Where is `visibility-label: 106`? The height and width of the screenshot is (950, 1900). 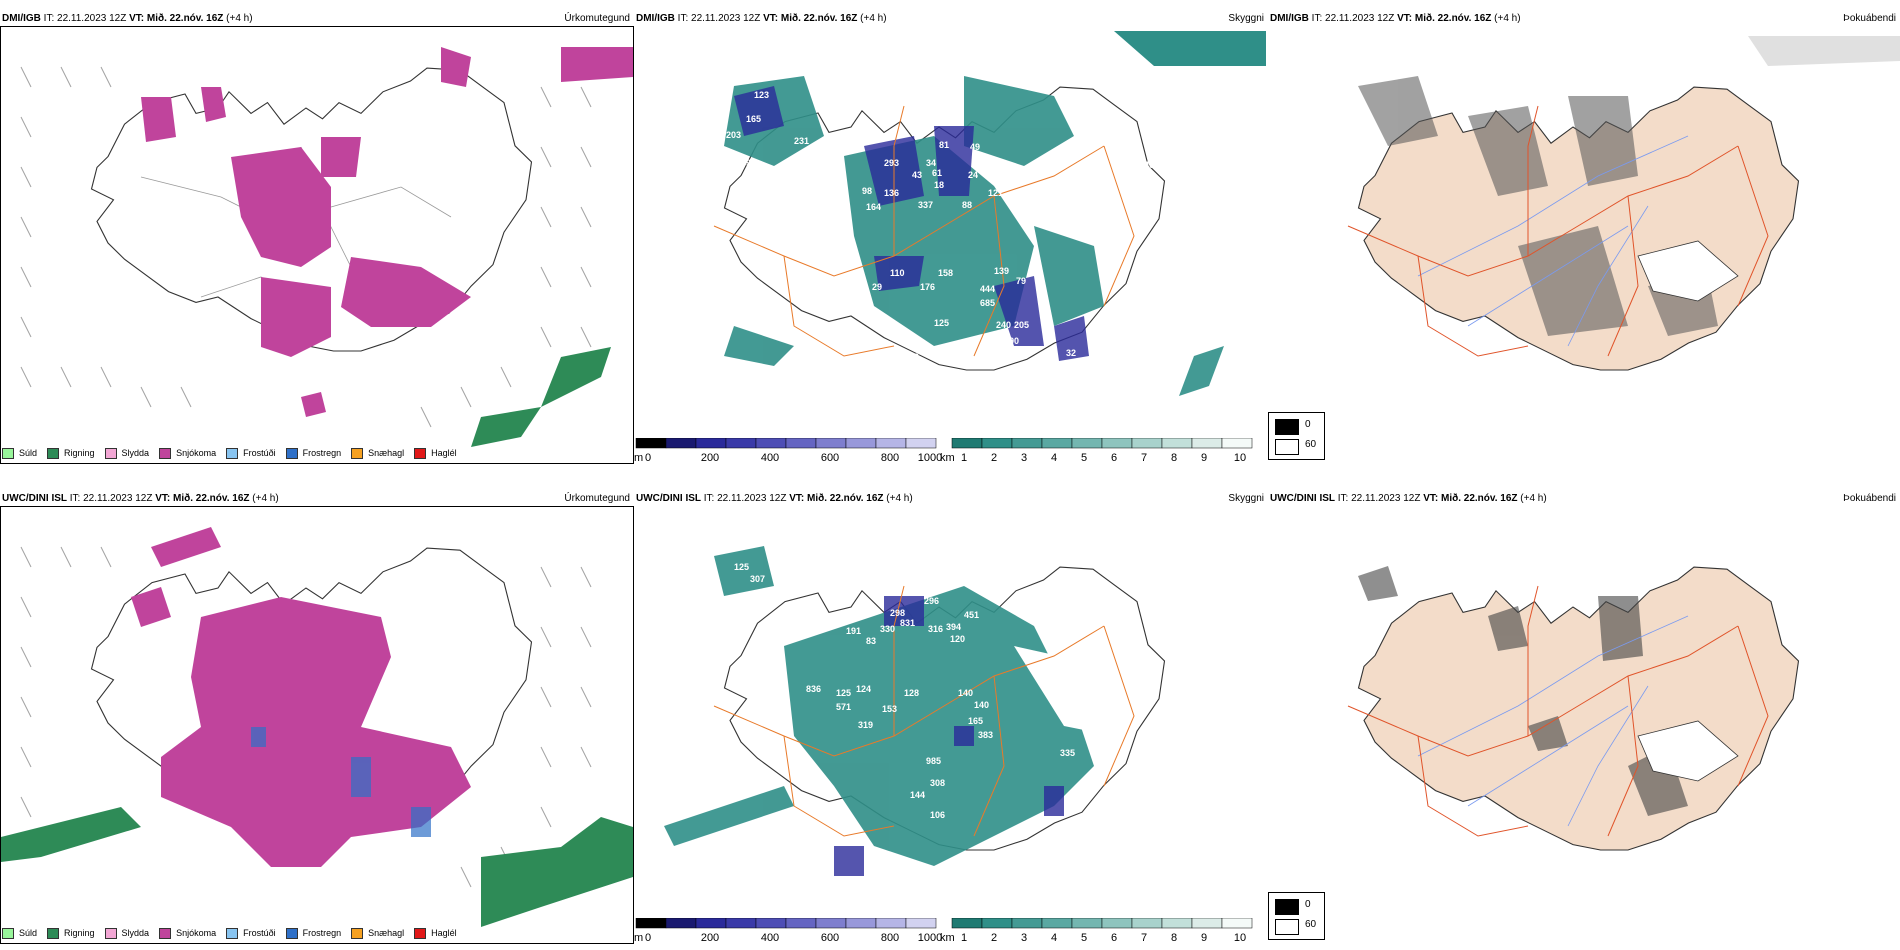
visibility-label: 106 is located at coordinates (937, 815).